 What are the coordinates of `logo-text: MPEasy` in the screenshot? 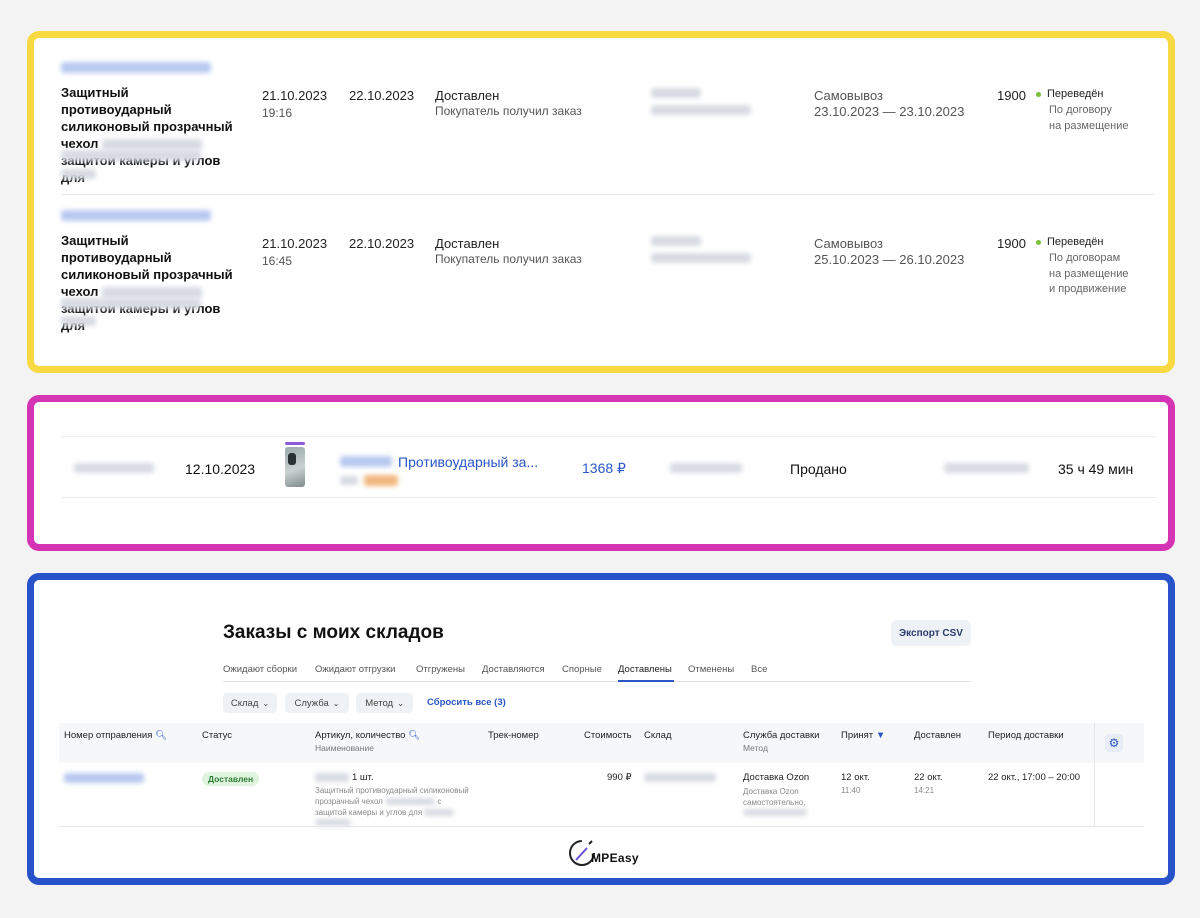 It's located at (615, 858).